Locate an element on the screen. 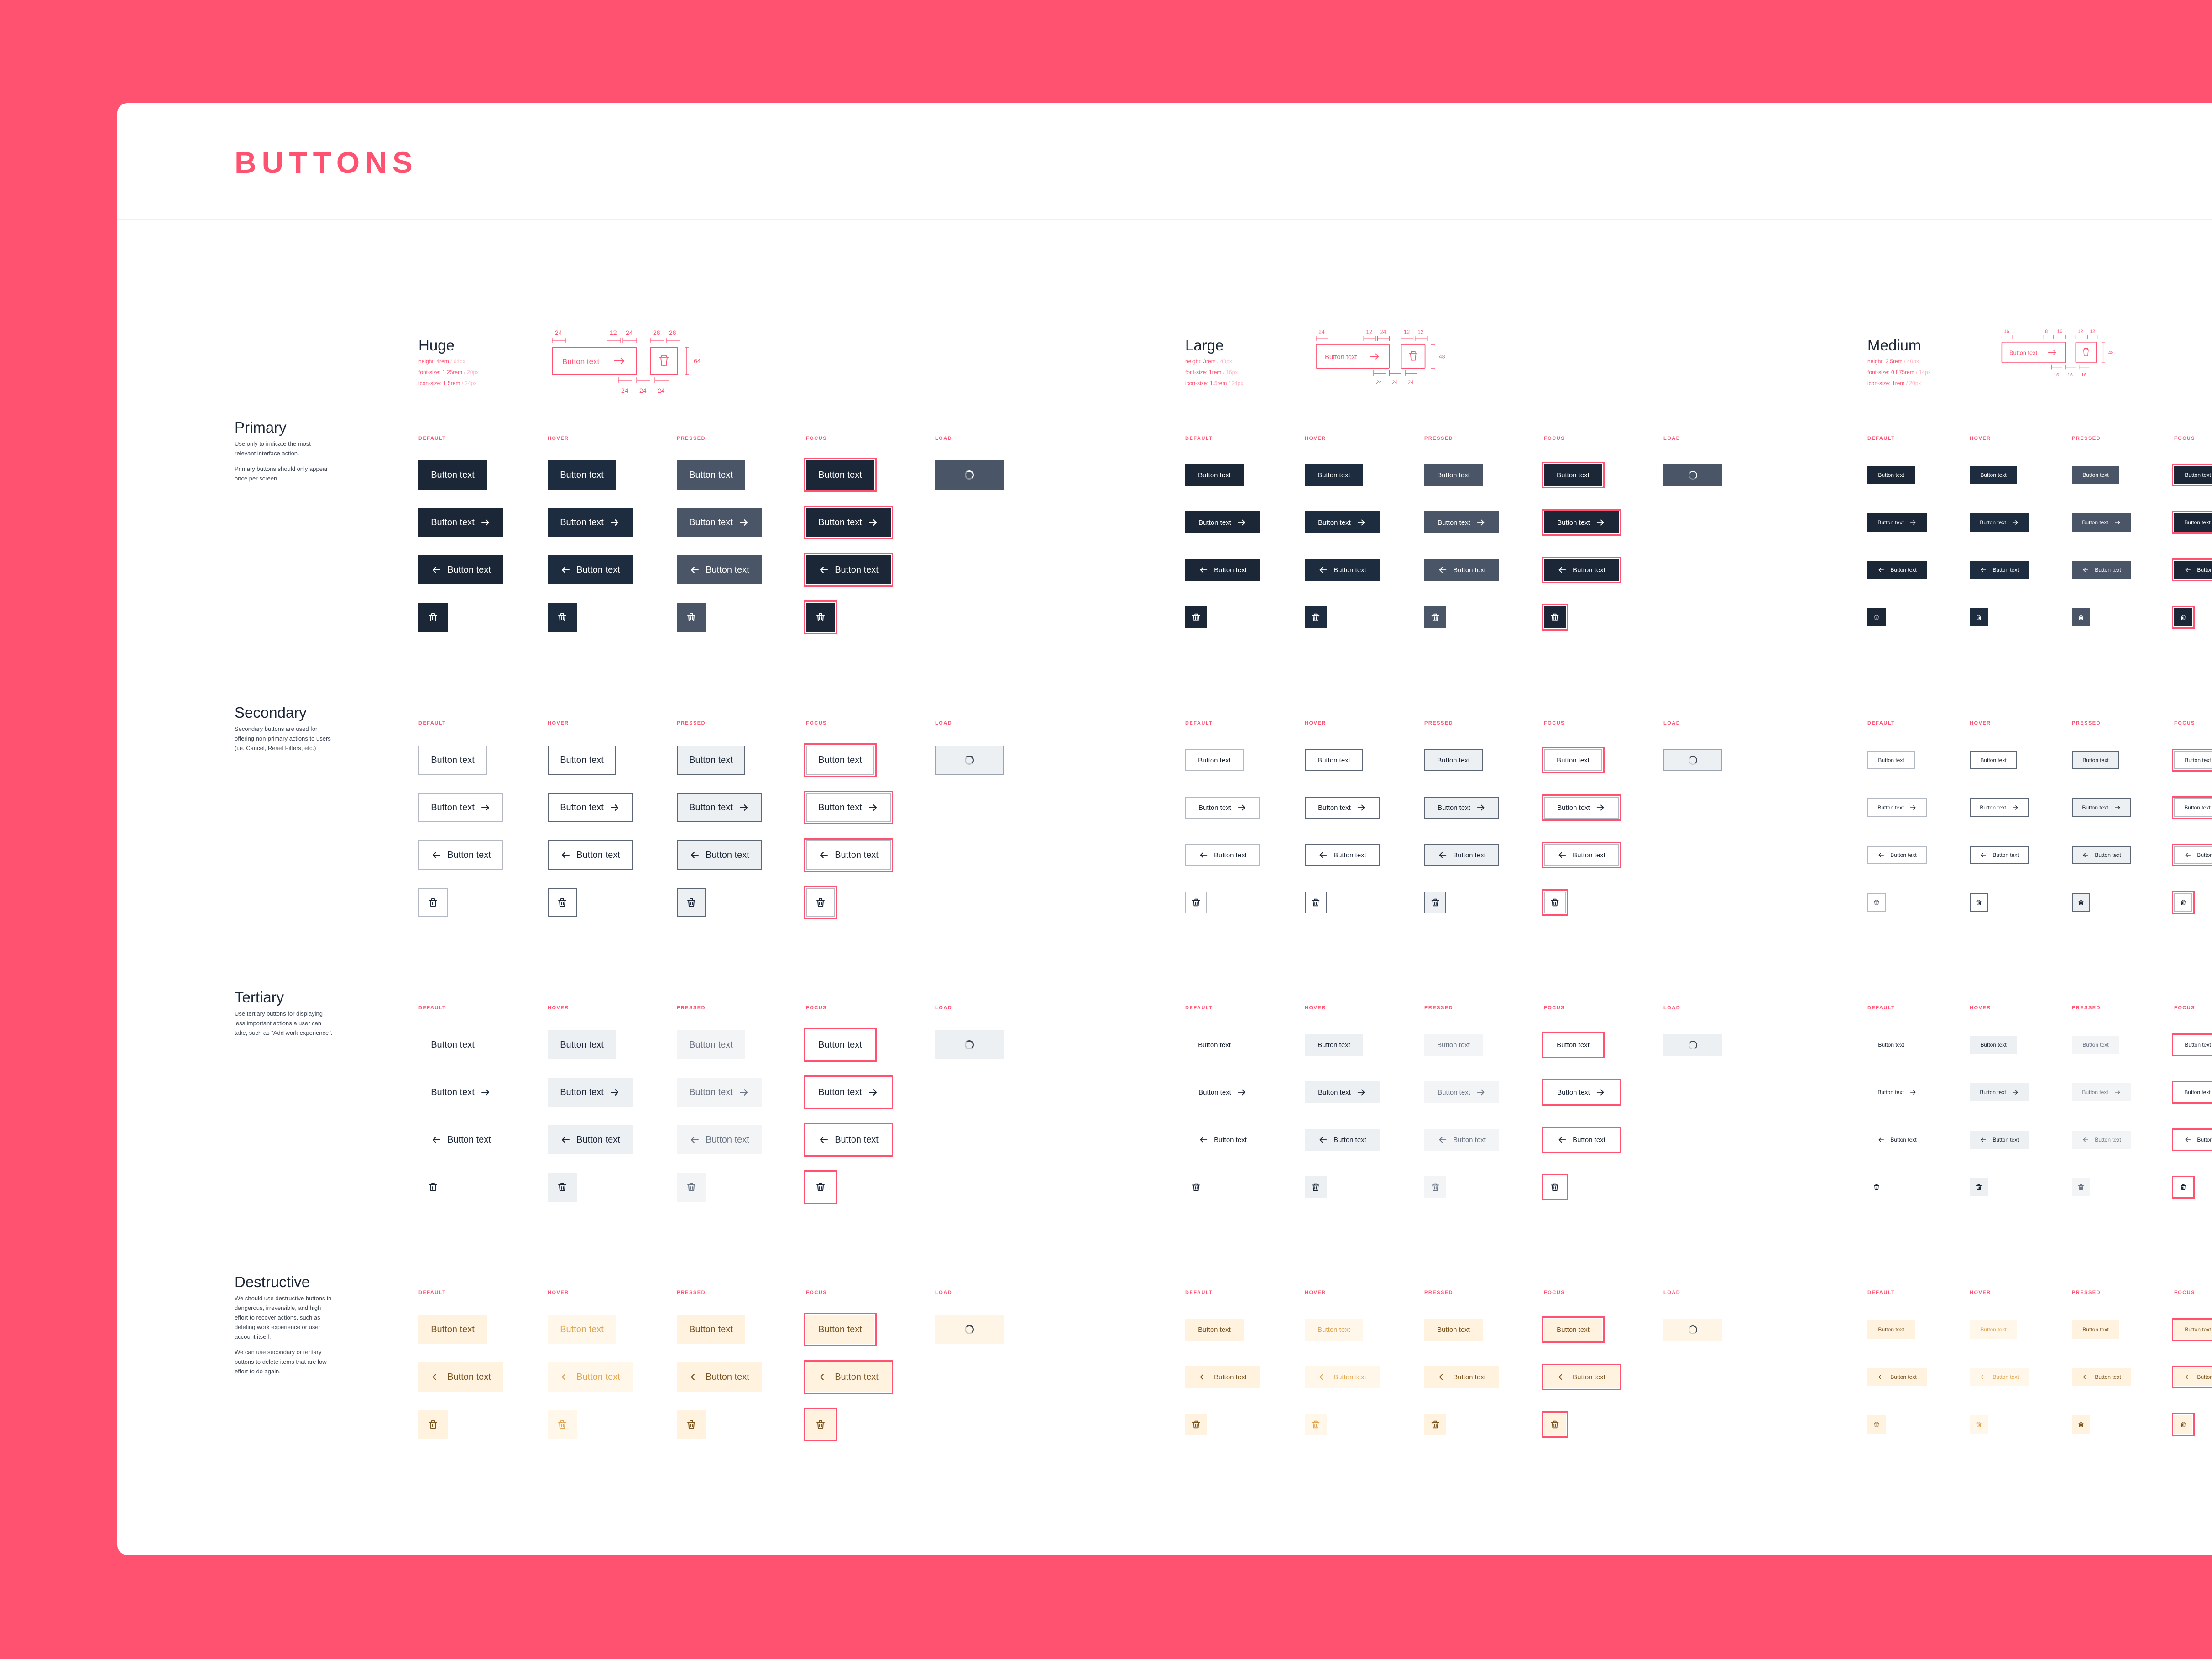 This screenshot has height=1659, width=2212. tertiary-icon-button-hover is located at coordinates (1316, 1187).